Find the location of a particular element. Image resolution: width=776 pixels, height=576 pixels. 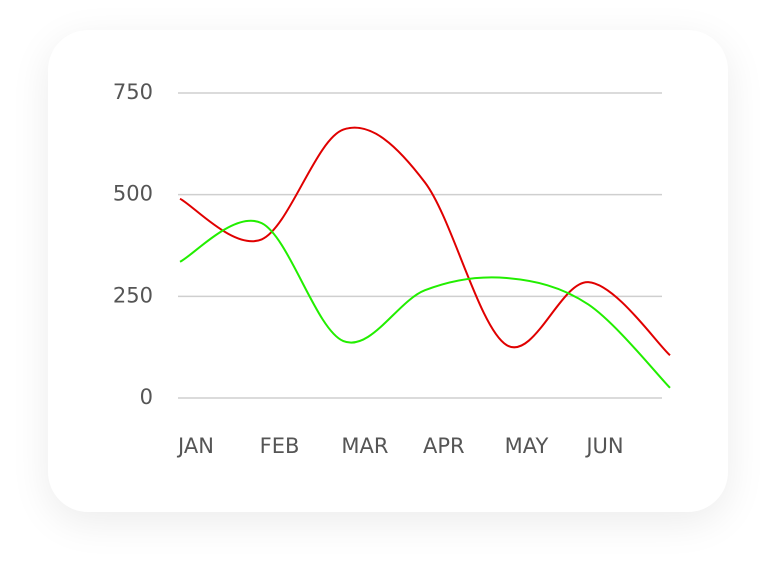

y-tick-label: 500 is located at coordinates (133, 194).